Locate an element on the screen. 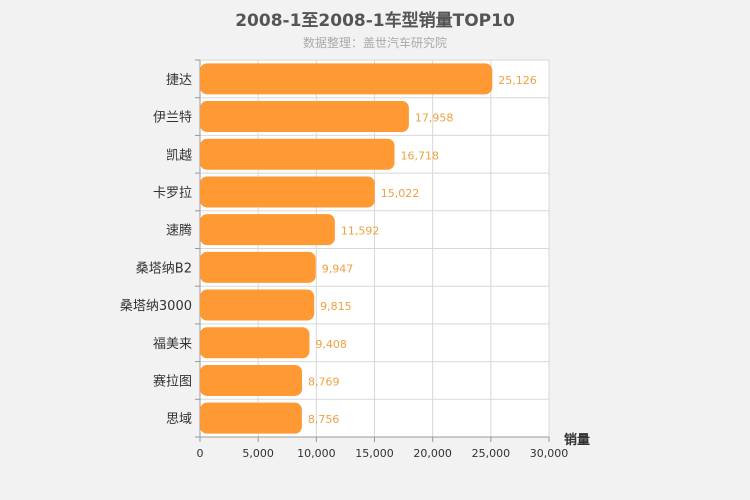  category-label: 桑塔纳3000 is located at coordinates (156, 306).